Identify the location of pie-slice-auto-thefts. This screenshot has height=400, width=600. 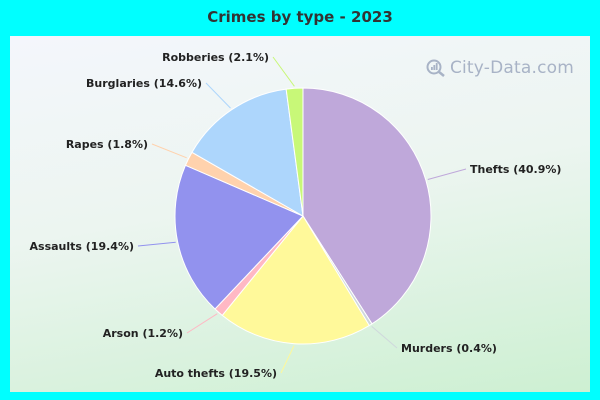
(295, 280).